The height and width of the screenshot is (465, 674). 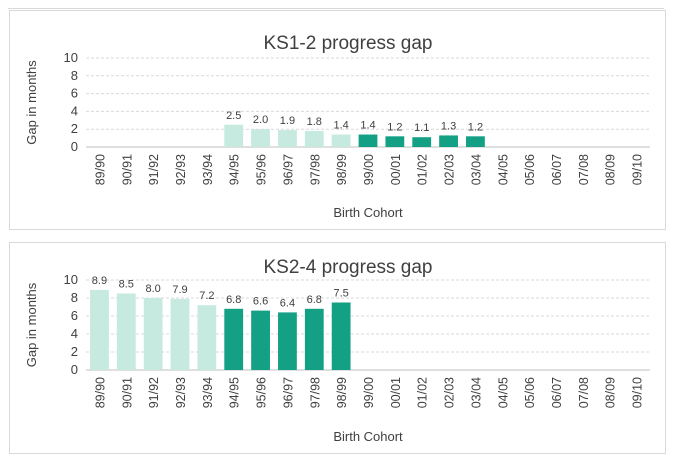 I want to click on data-label: 1.1, so click(x=421, y=128).